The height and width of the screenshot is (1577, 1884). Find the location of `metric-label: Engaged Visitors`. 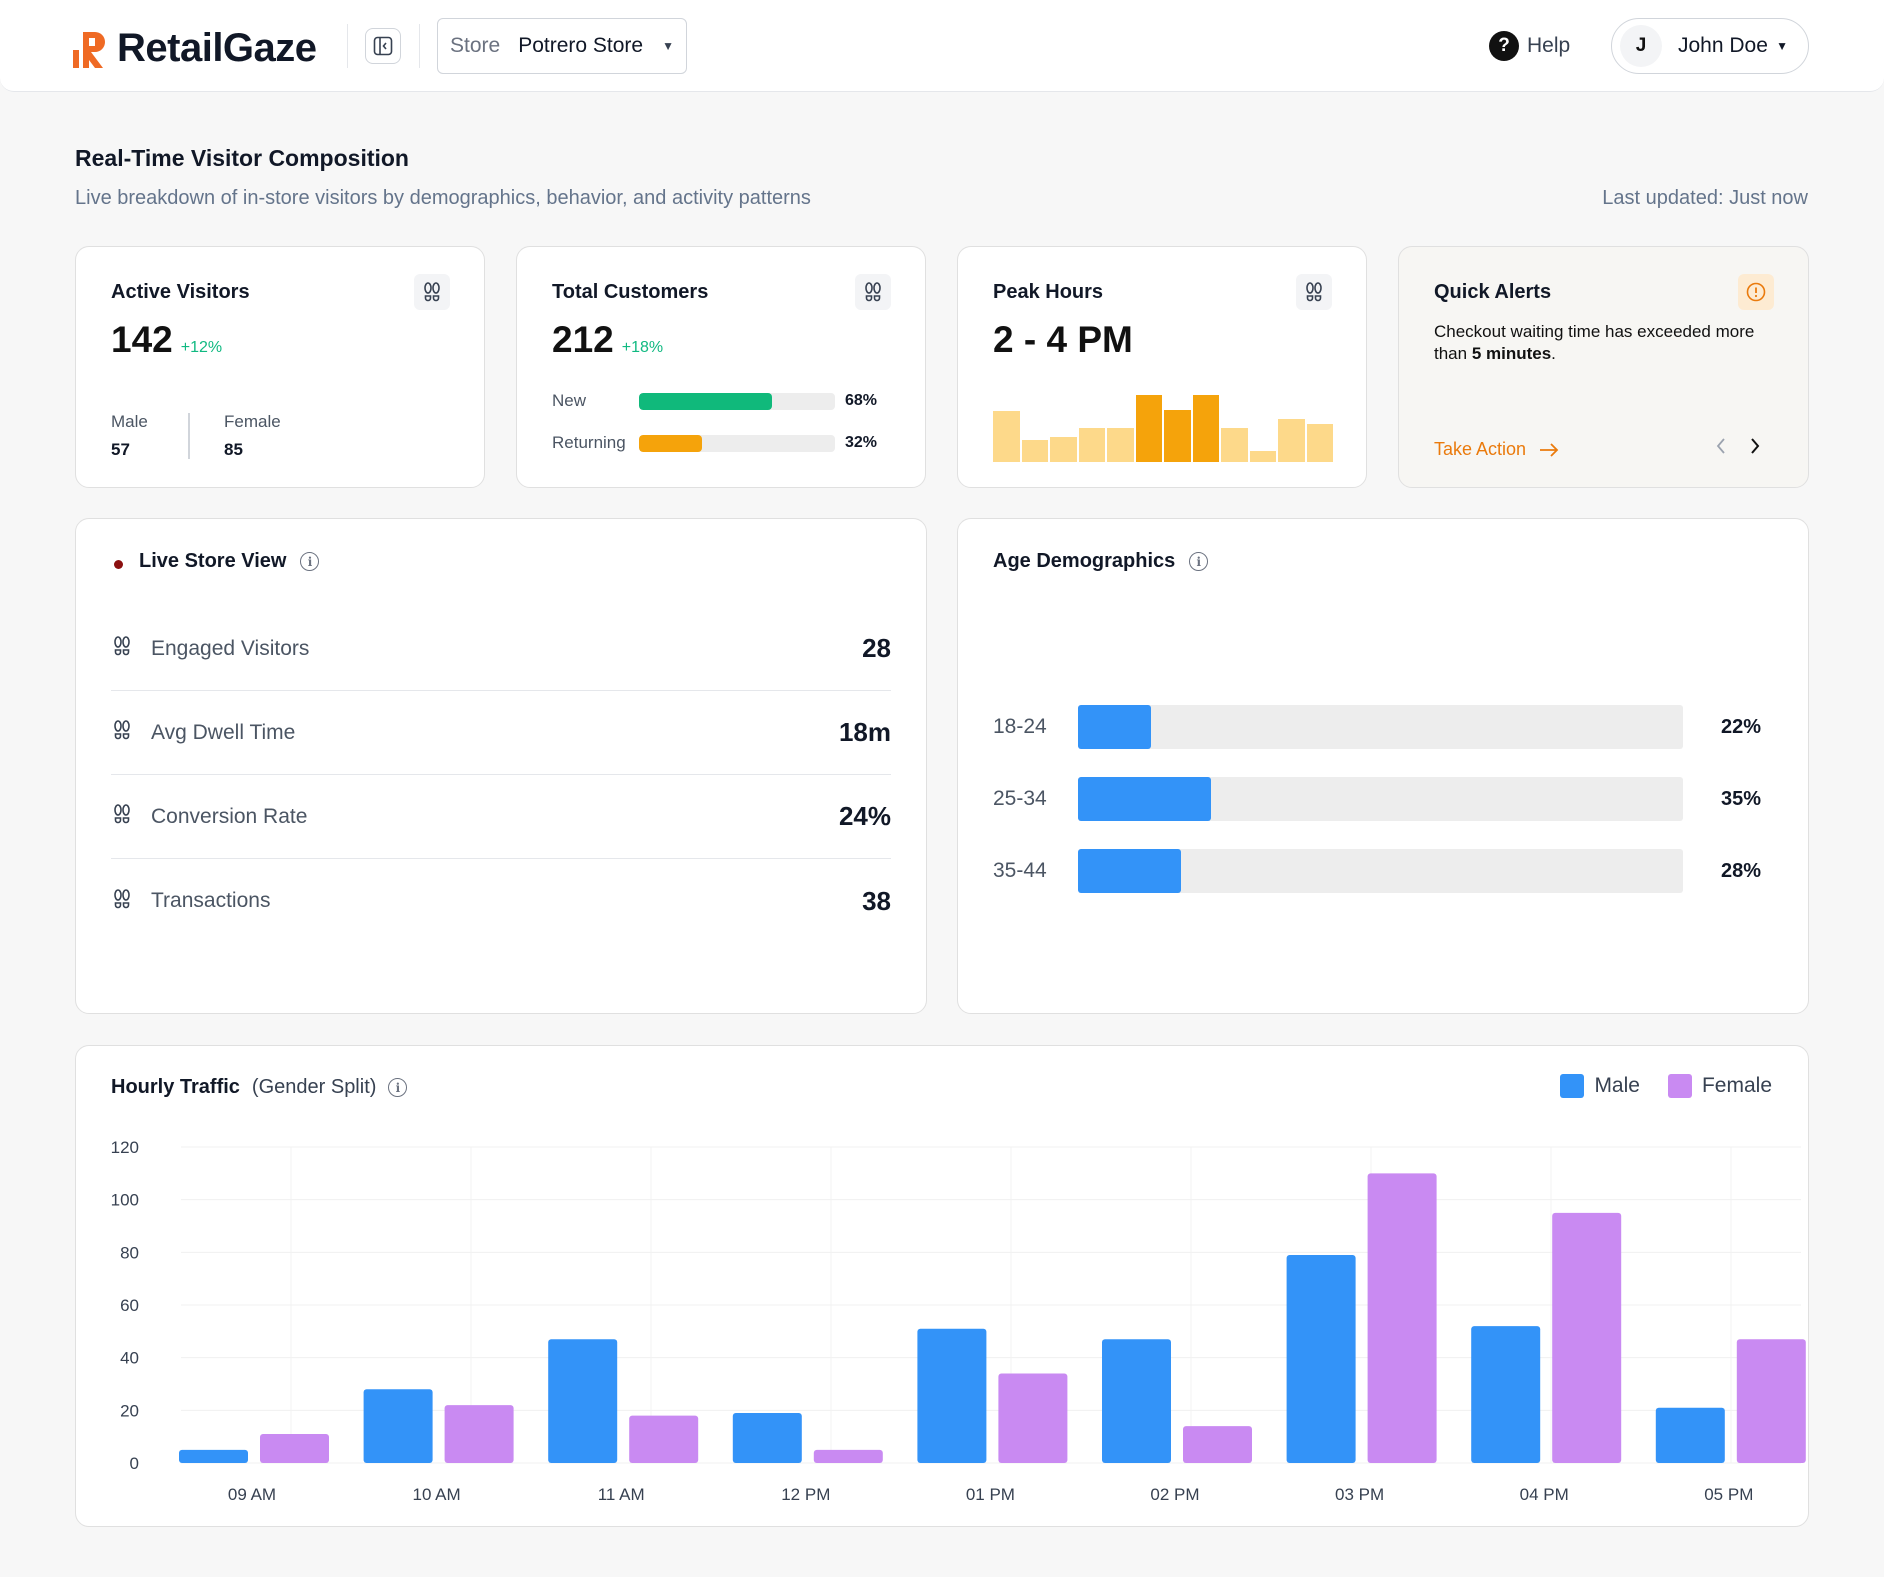

metric-label: Engaged Visitors is located at coordinates (230, 648).